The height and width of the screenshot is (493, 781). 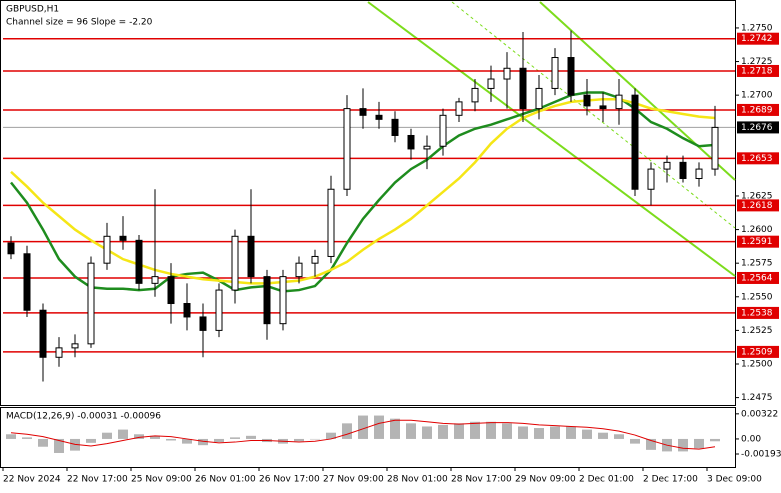 What do you see at coordinates (757, 196) in the screenshot?
I see `y-tick-label: 1.2625` at bounding box center [757, 196].